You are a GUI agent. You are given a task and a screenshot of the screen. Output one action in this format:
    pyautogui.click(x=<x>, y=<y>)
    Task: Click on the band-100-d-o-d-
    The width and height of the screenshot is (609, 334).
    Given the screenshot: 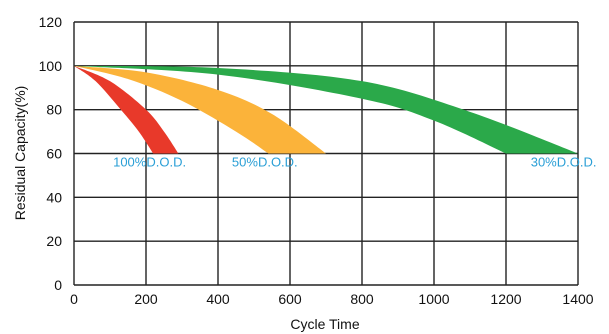 What is the action you would take?
    pyautogui.click(x=126, y=109)
    